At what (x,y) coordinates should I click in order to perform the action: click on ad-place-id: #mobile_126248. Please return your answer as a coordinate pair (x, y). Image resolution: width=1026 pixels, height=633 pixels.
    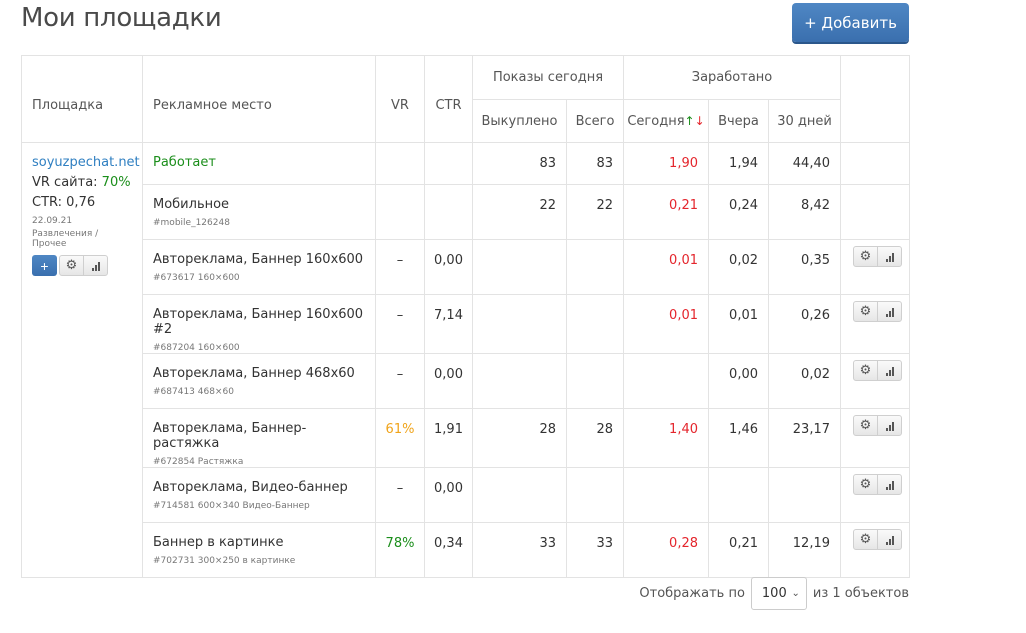
    Looking at the image, I should click on (191, 223).